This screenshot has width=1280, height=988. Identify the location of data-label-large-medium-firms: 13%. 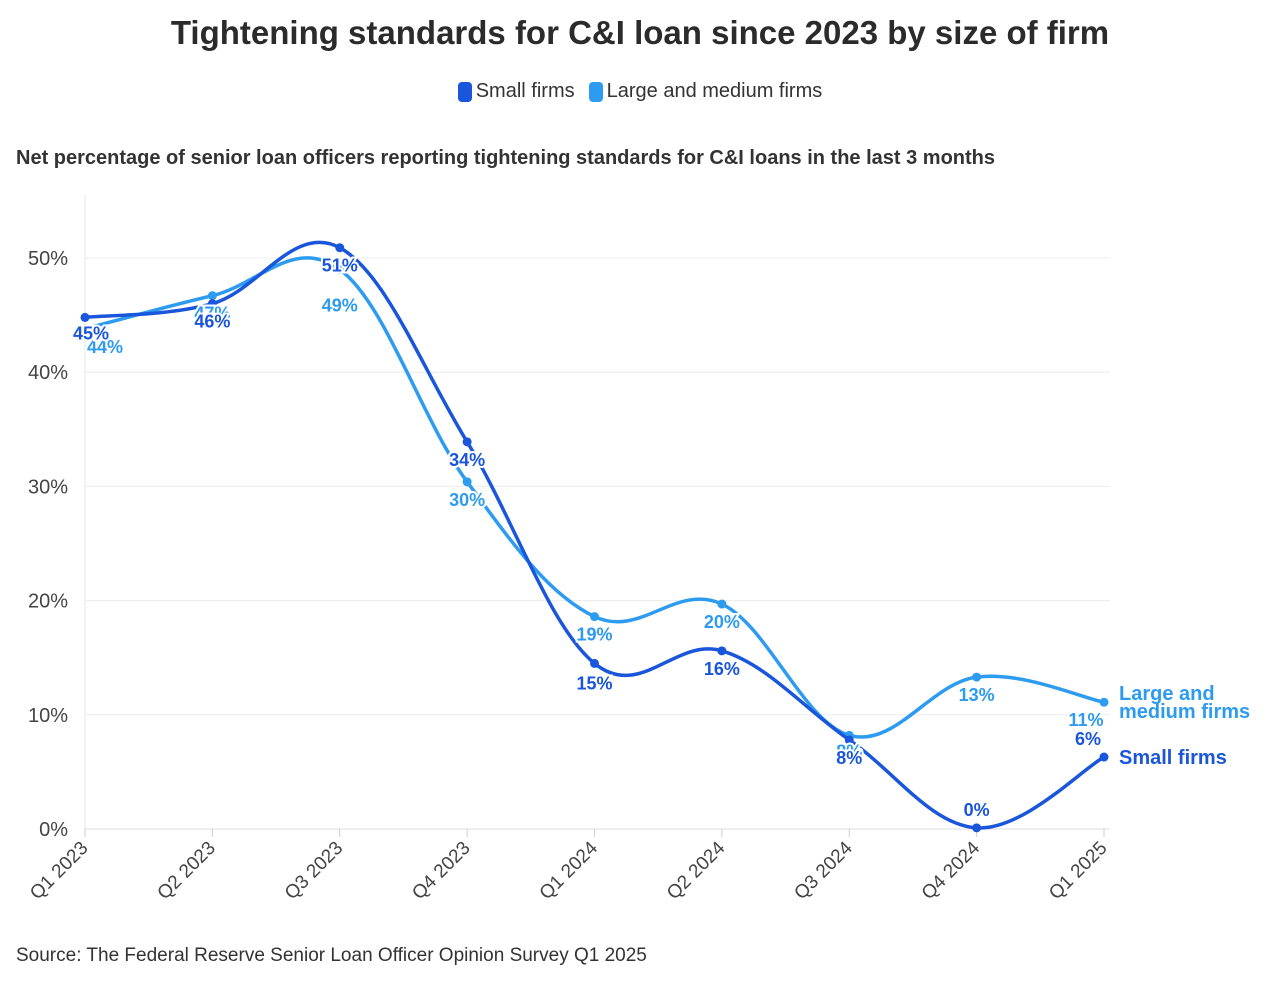
(977, 695).